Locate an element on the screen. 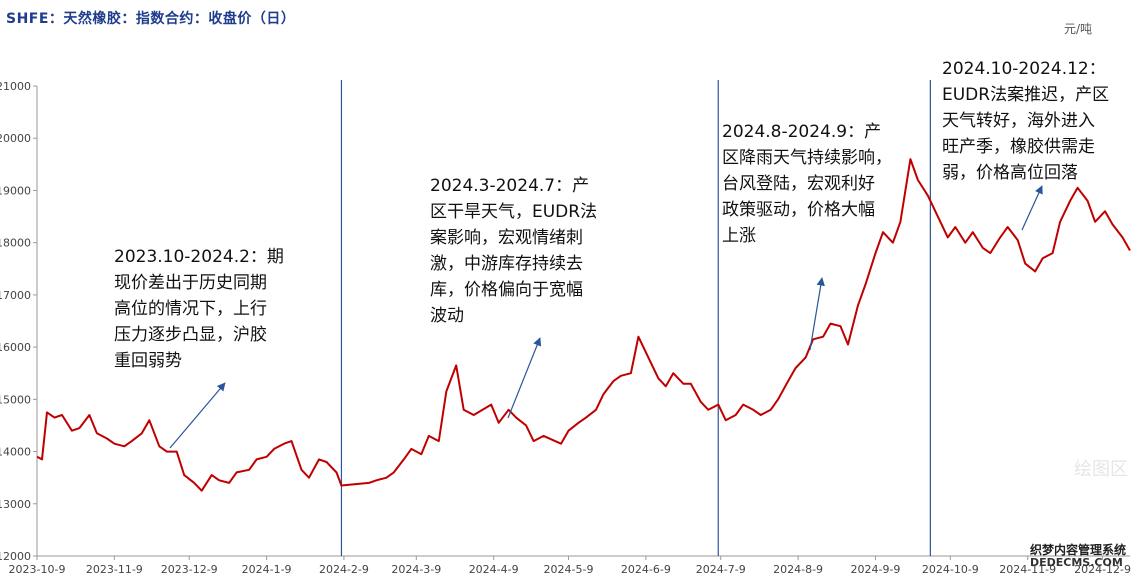 The height and width of the screenshot is (577, 1138). watermark-text: 绘图区 is located at coordinates (1101, 469).